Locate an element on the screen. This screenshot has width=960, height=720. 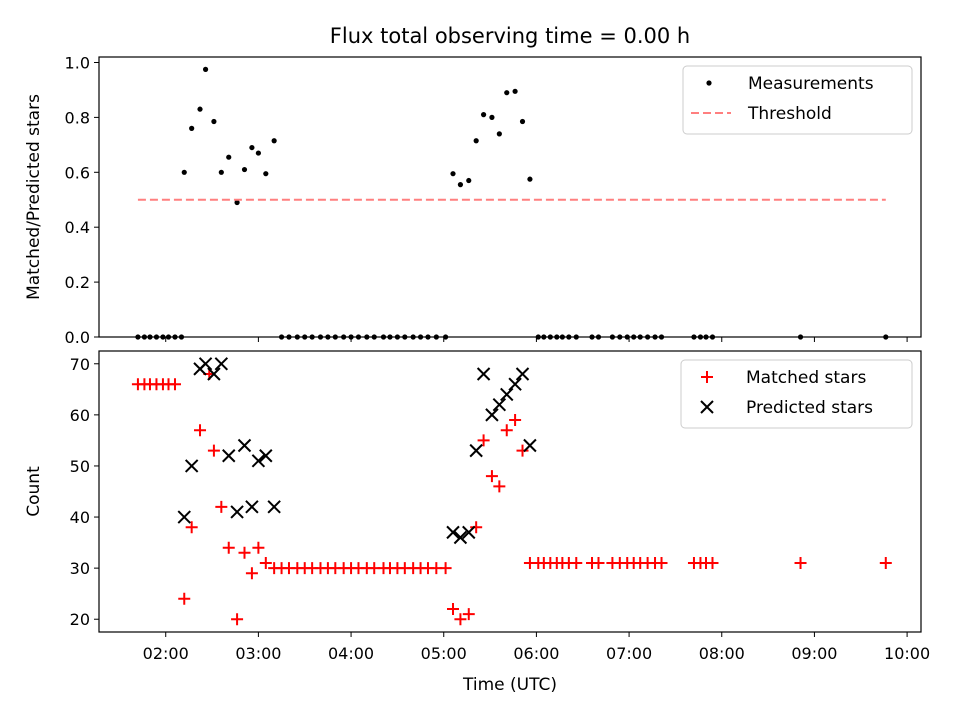
y-tick-label: 1.0 is located at coordinates (77, 62).